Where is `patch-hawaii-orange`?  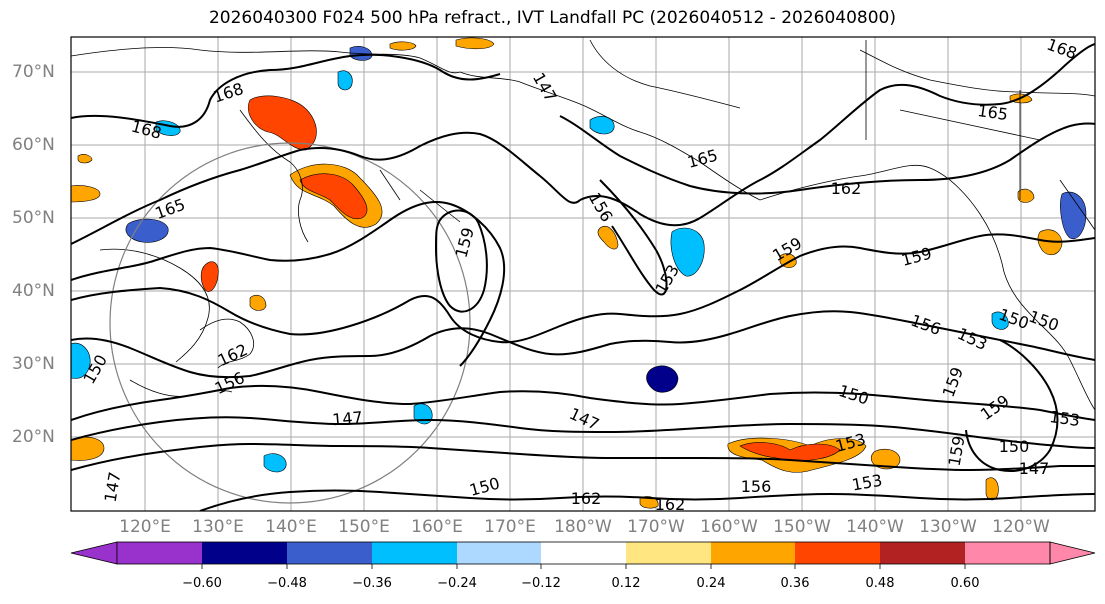
patch-hawaii-orange is located at coordinates (885, 459).